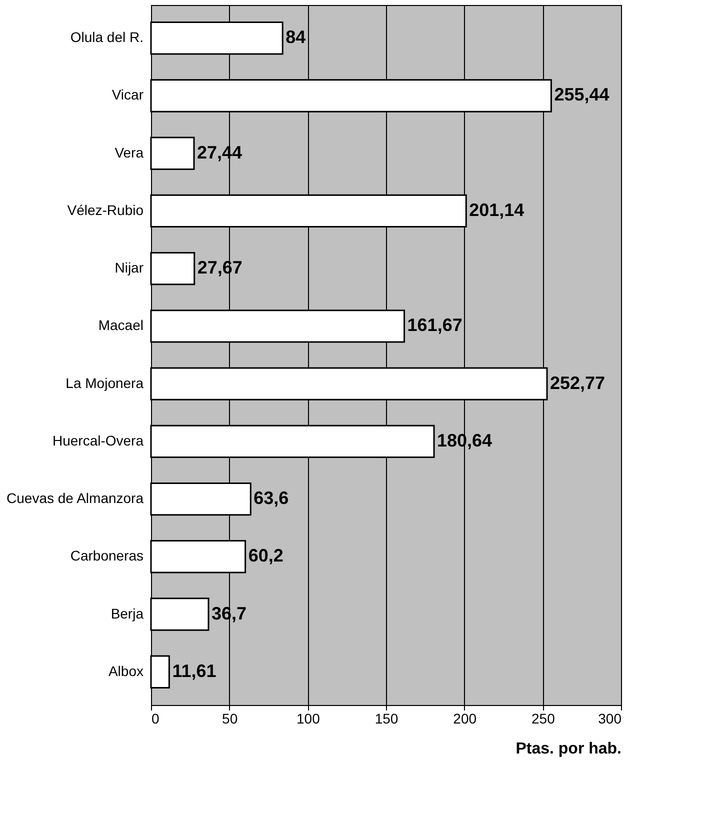 The image size is (720, 814). Describe the element at coordinates (107, 37) in the screenshot. I see `y-tick-label: Olula del R.` at that location.